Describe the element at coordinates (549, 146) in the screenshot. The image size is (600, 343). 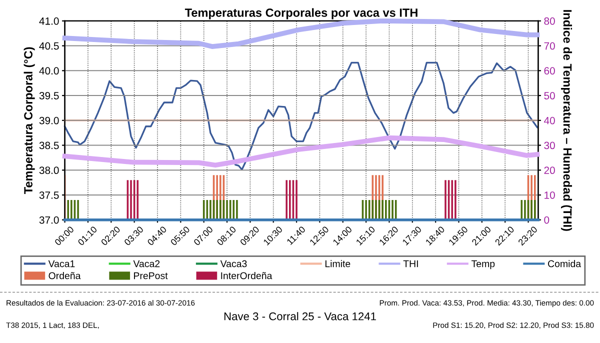
I see `y2-tick-label: 30` at that location.